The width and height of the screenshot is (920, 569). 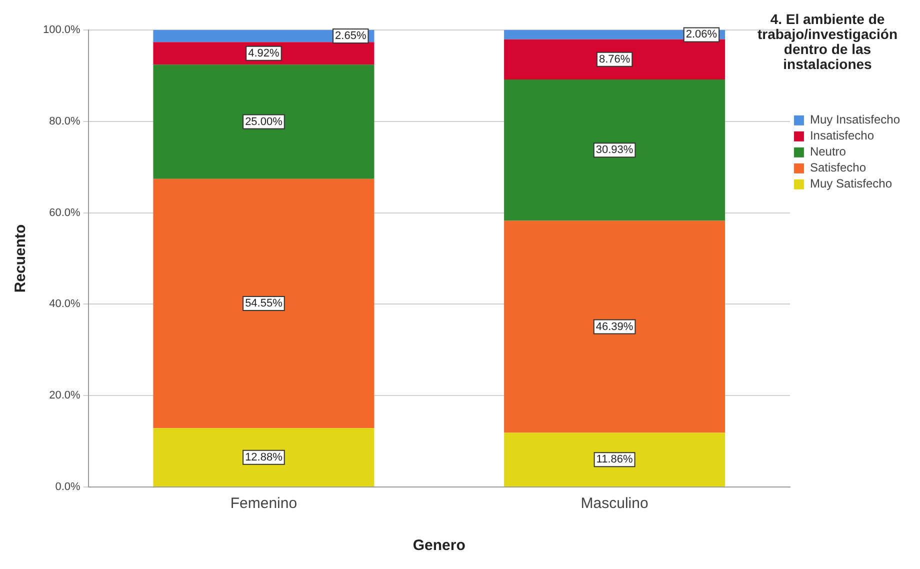 What do you see at coordinates (614, 503) in the screenshot?
I see `x-tick-label: Masculino` at bounding box center [614, 503].